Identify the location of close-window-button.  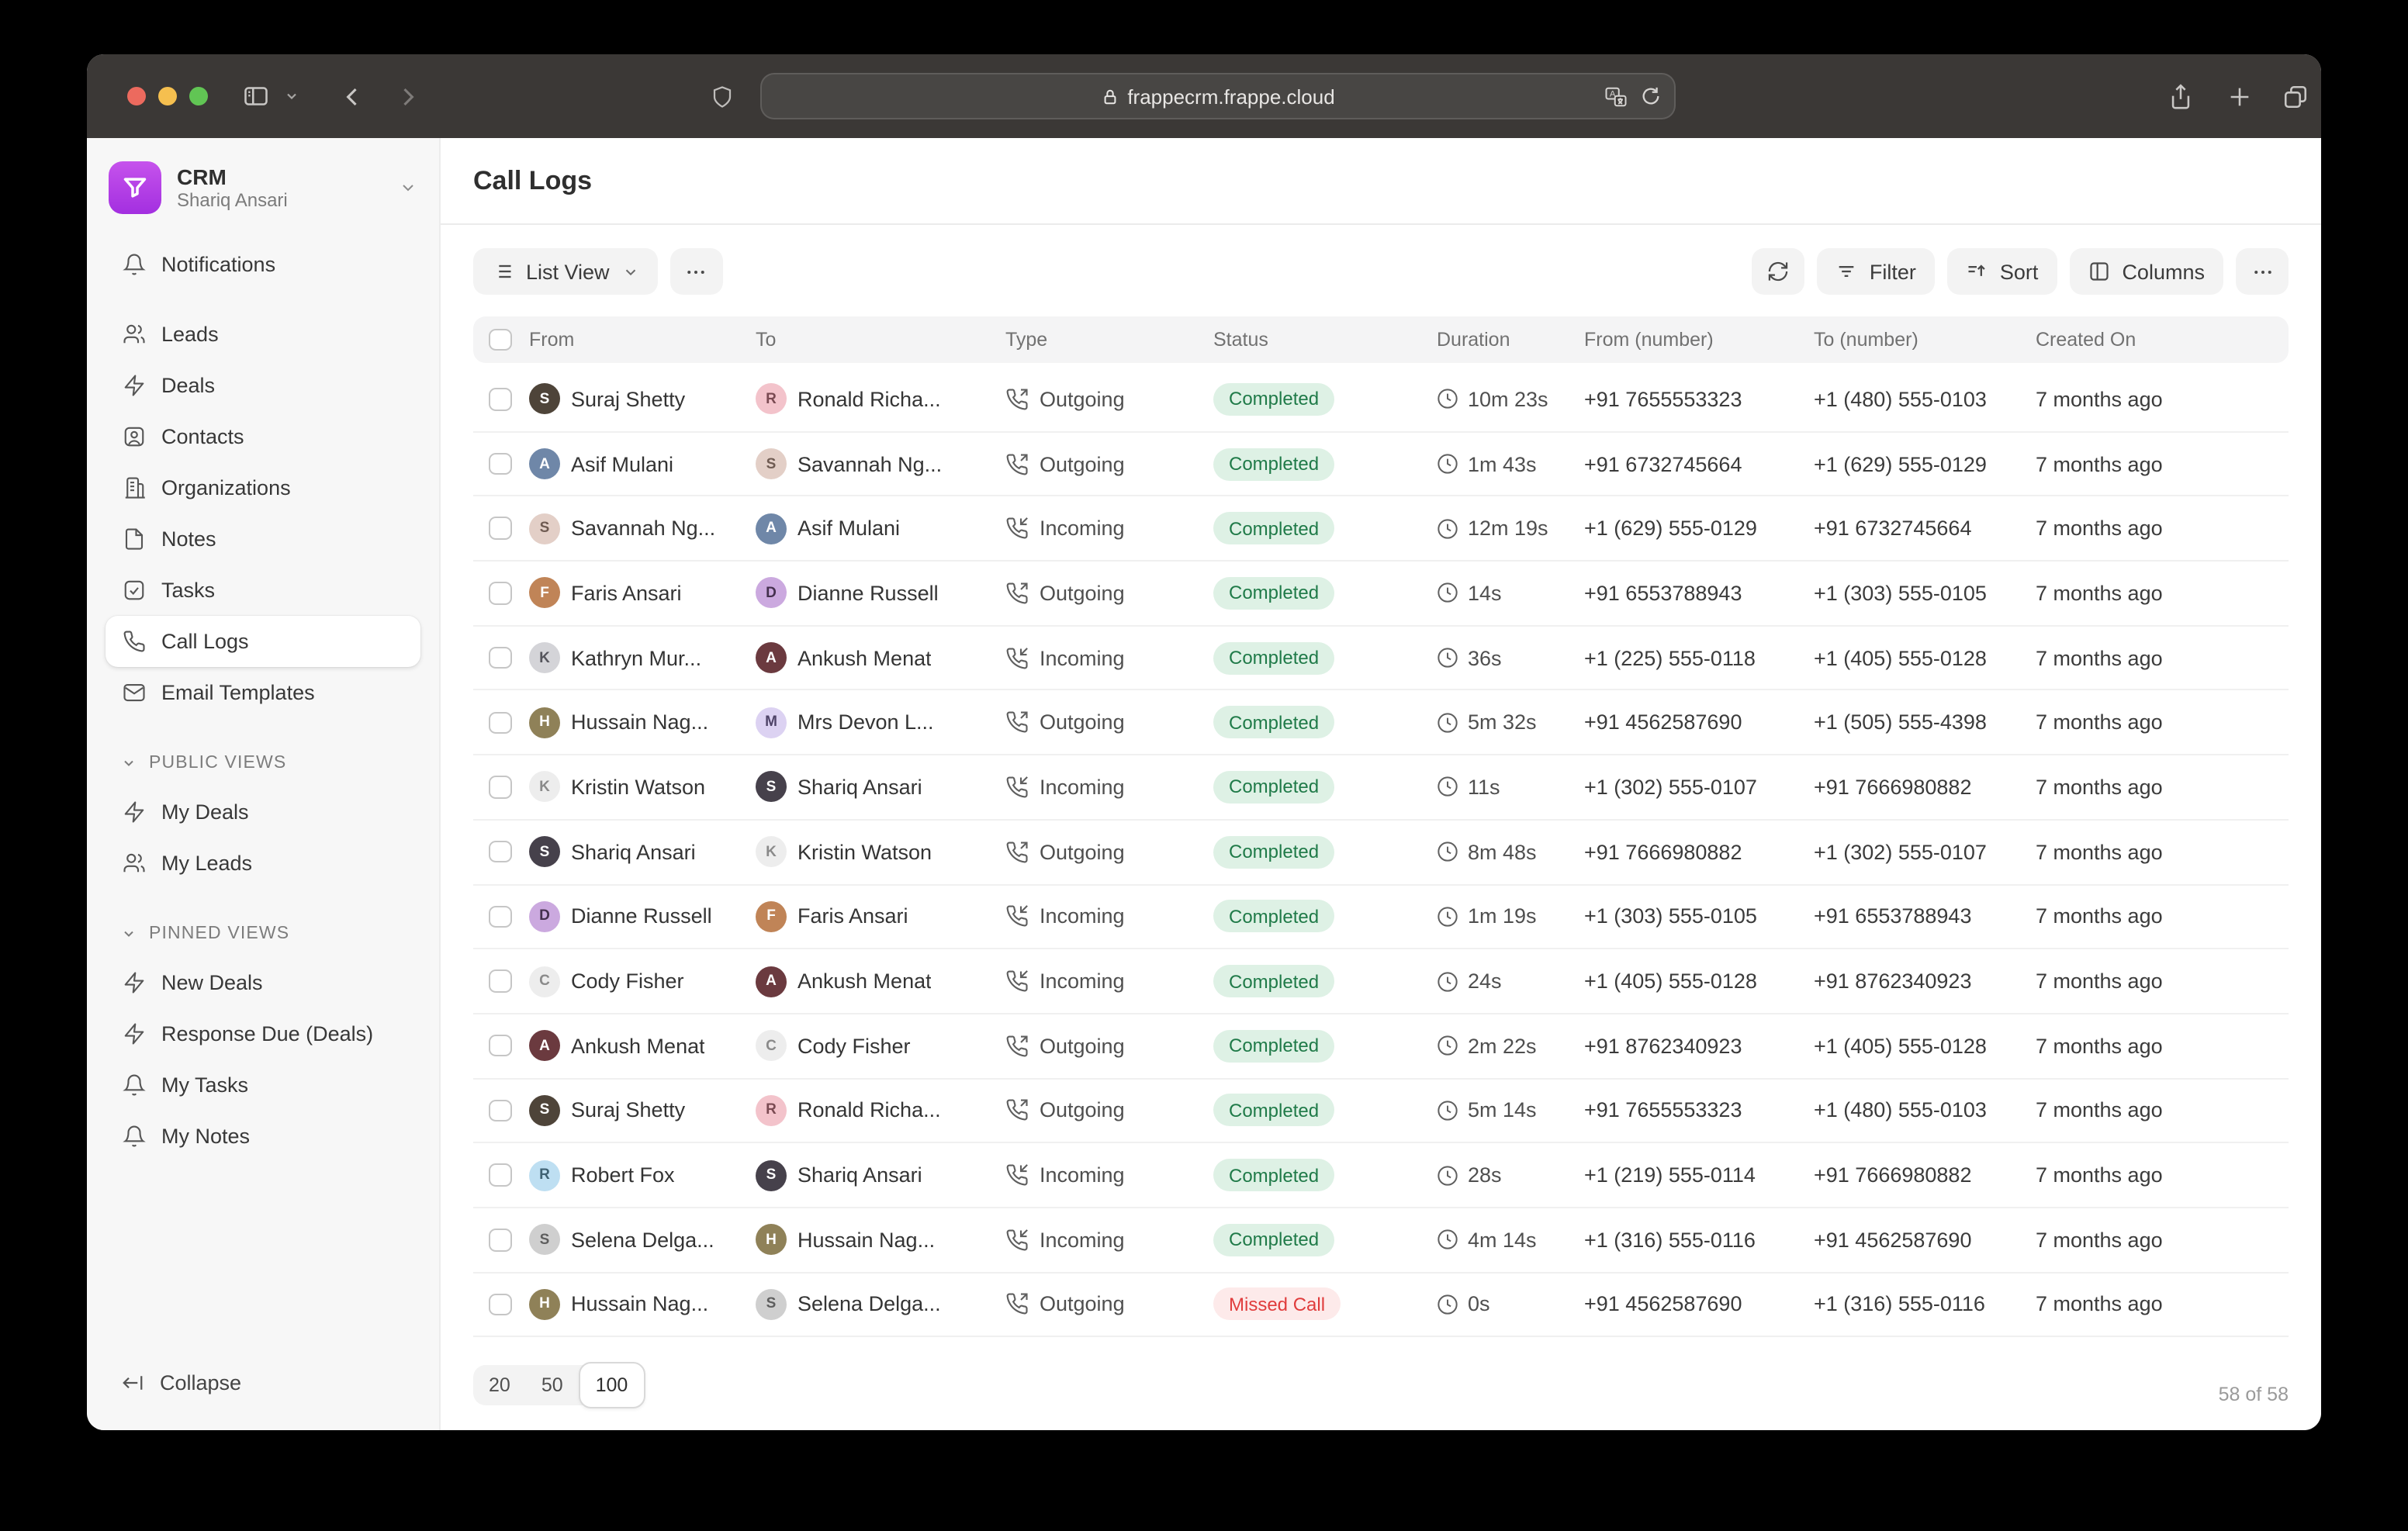
(136, 96).